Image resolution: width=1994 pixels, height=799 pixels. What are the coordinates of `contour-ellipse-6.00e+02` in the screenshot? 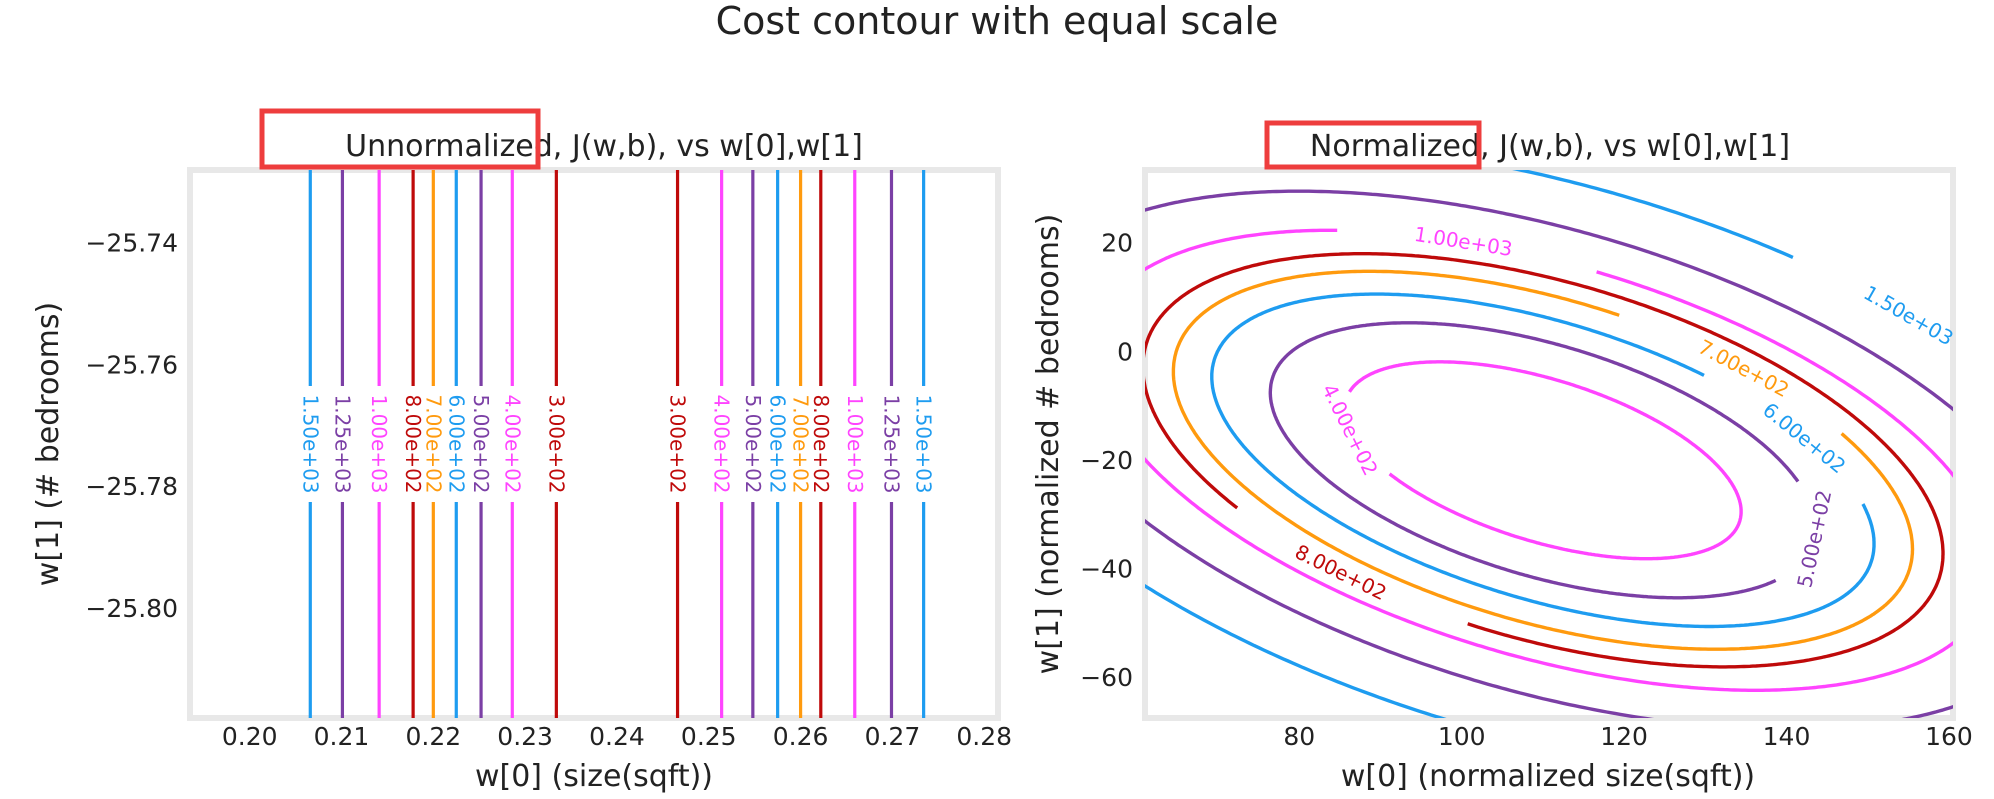 It's located at (1543, 460).